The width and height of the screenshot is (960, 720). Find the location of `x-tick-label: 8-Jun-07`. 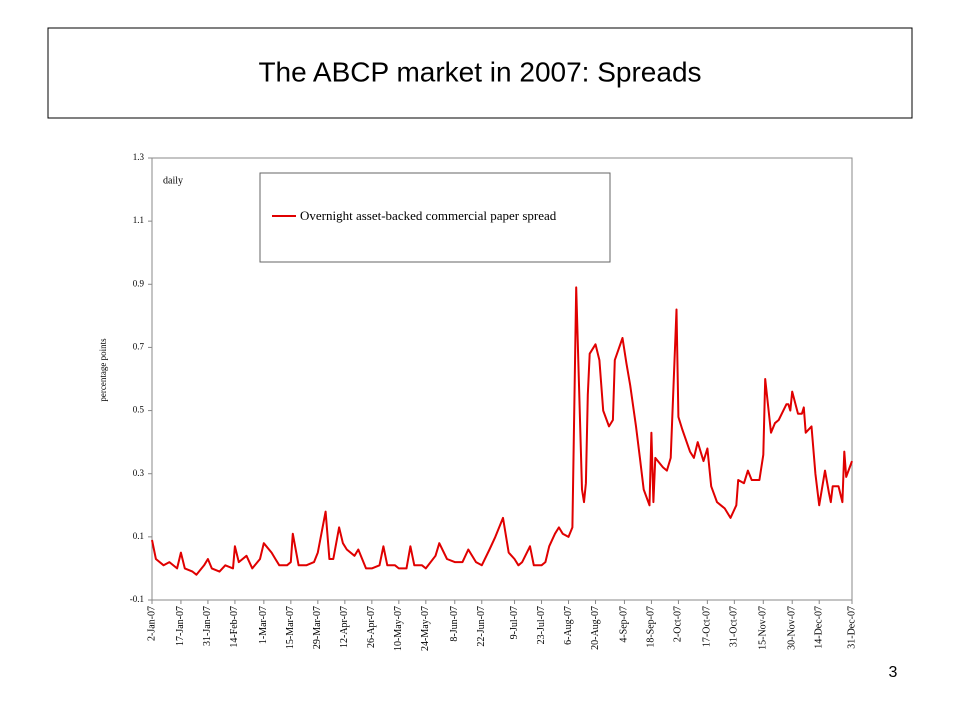

x-tick-label: 8-Jun-07 is located at coordinates (454, 624).